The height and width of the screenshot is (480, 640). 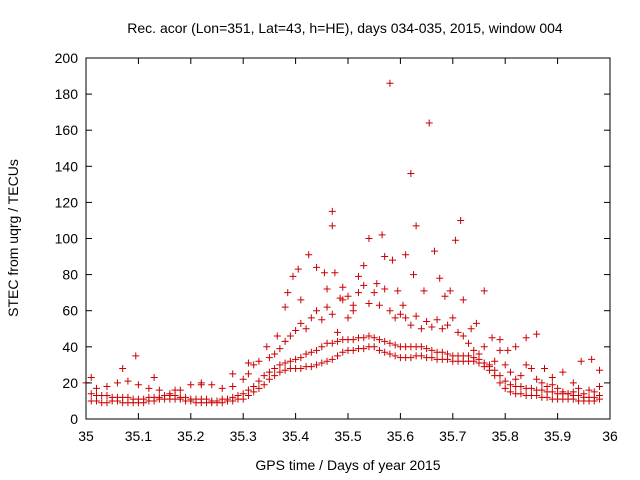 I want to click on x-tick-label: 35.6, so click(x=400, y=436).